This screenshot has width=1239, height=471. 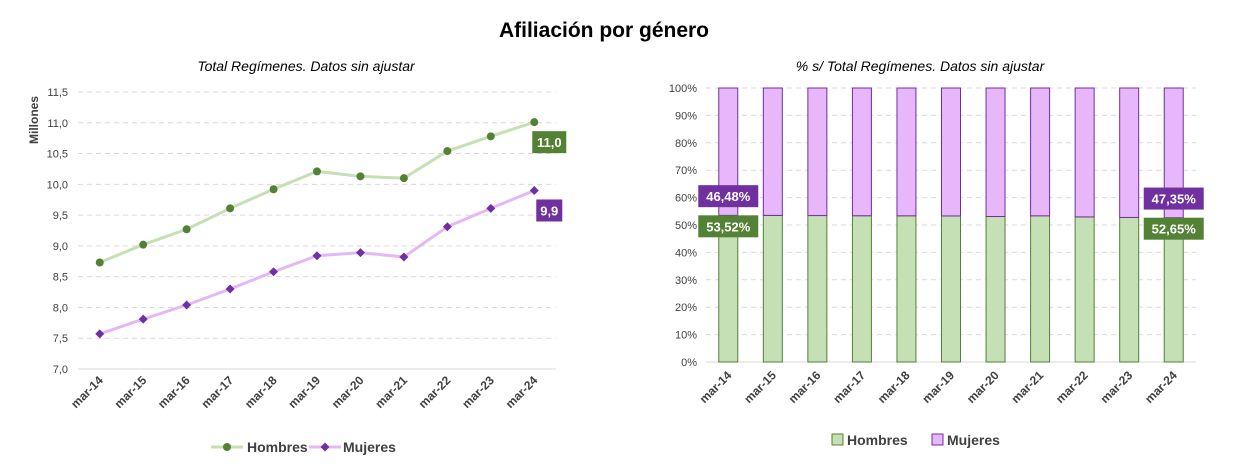 I want to click on data-label: 52,65%, so click(x=1174, y=229).